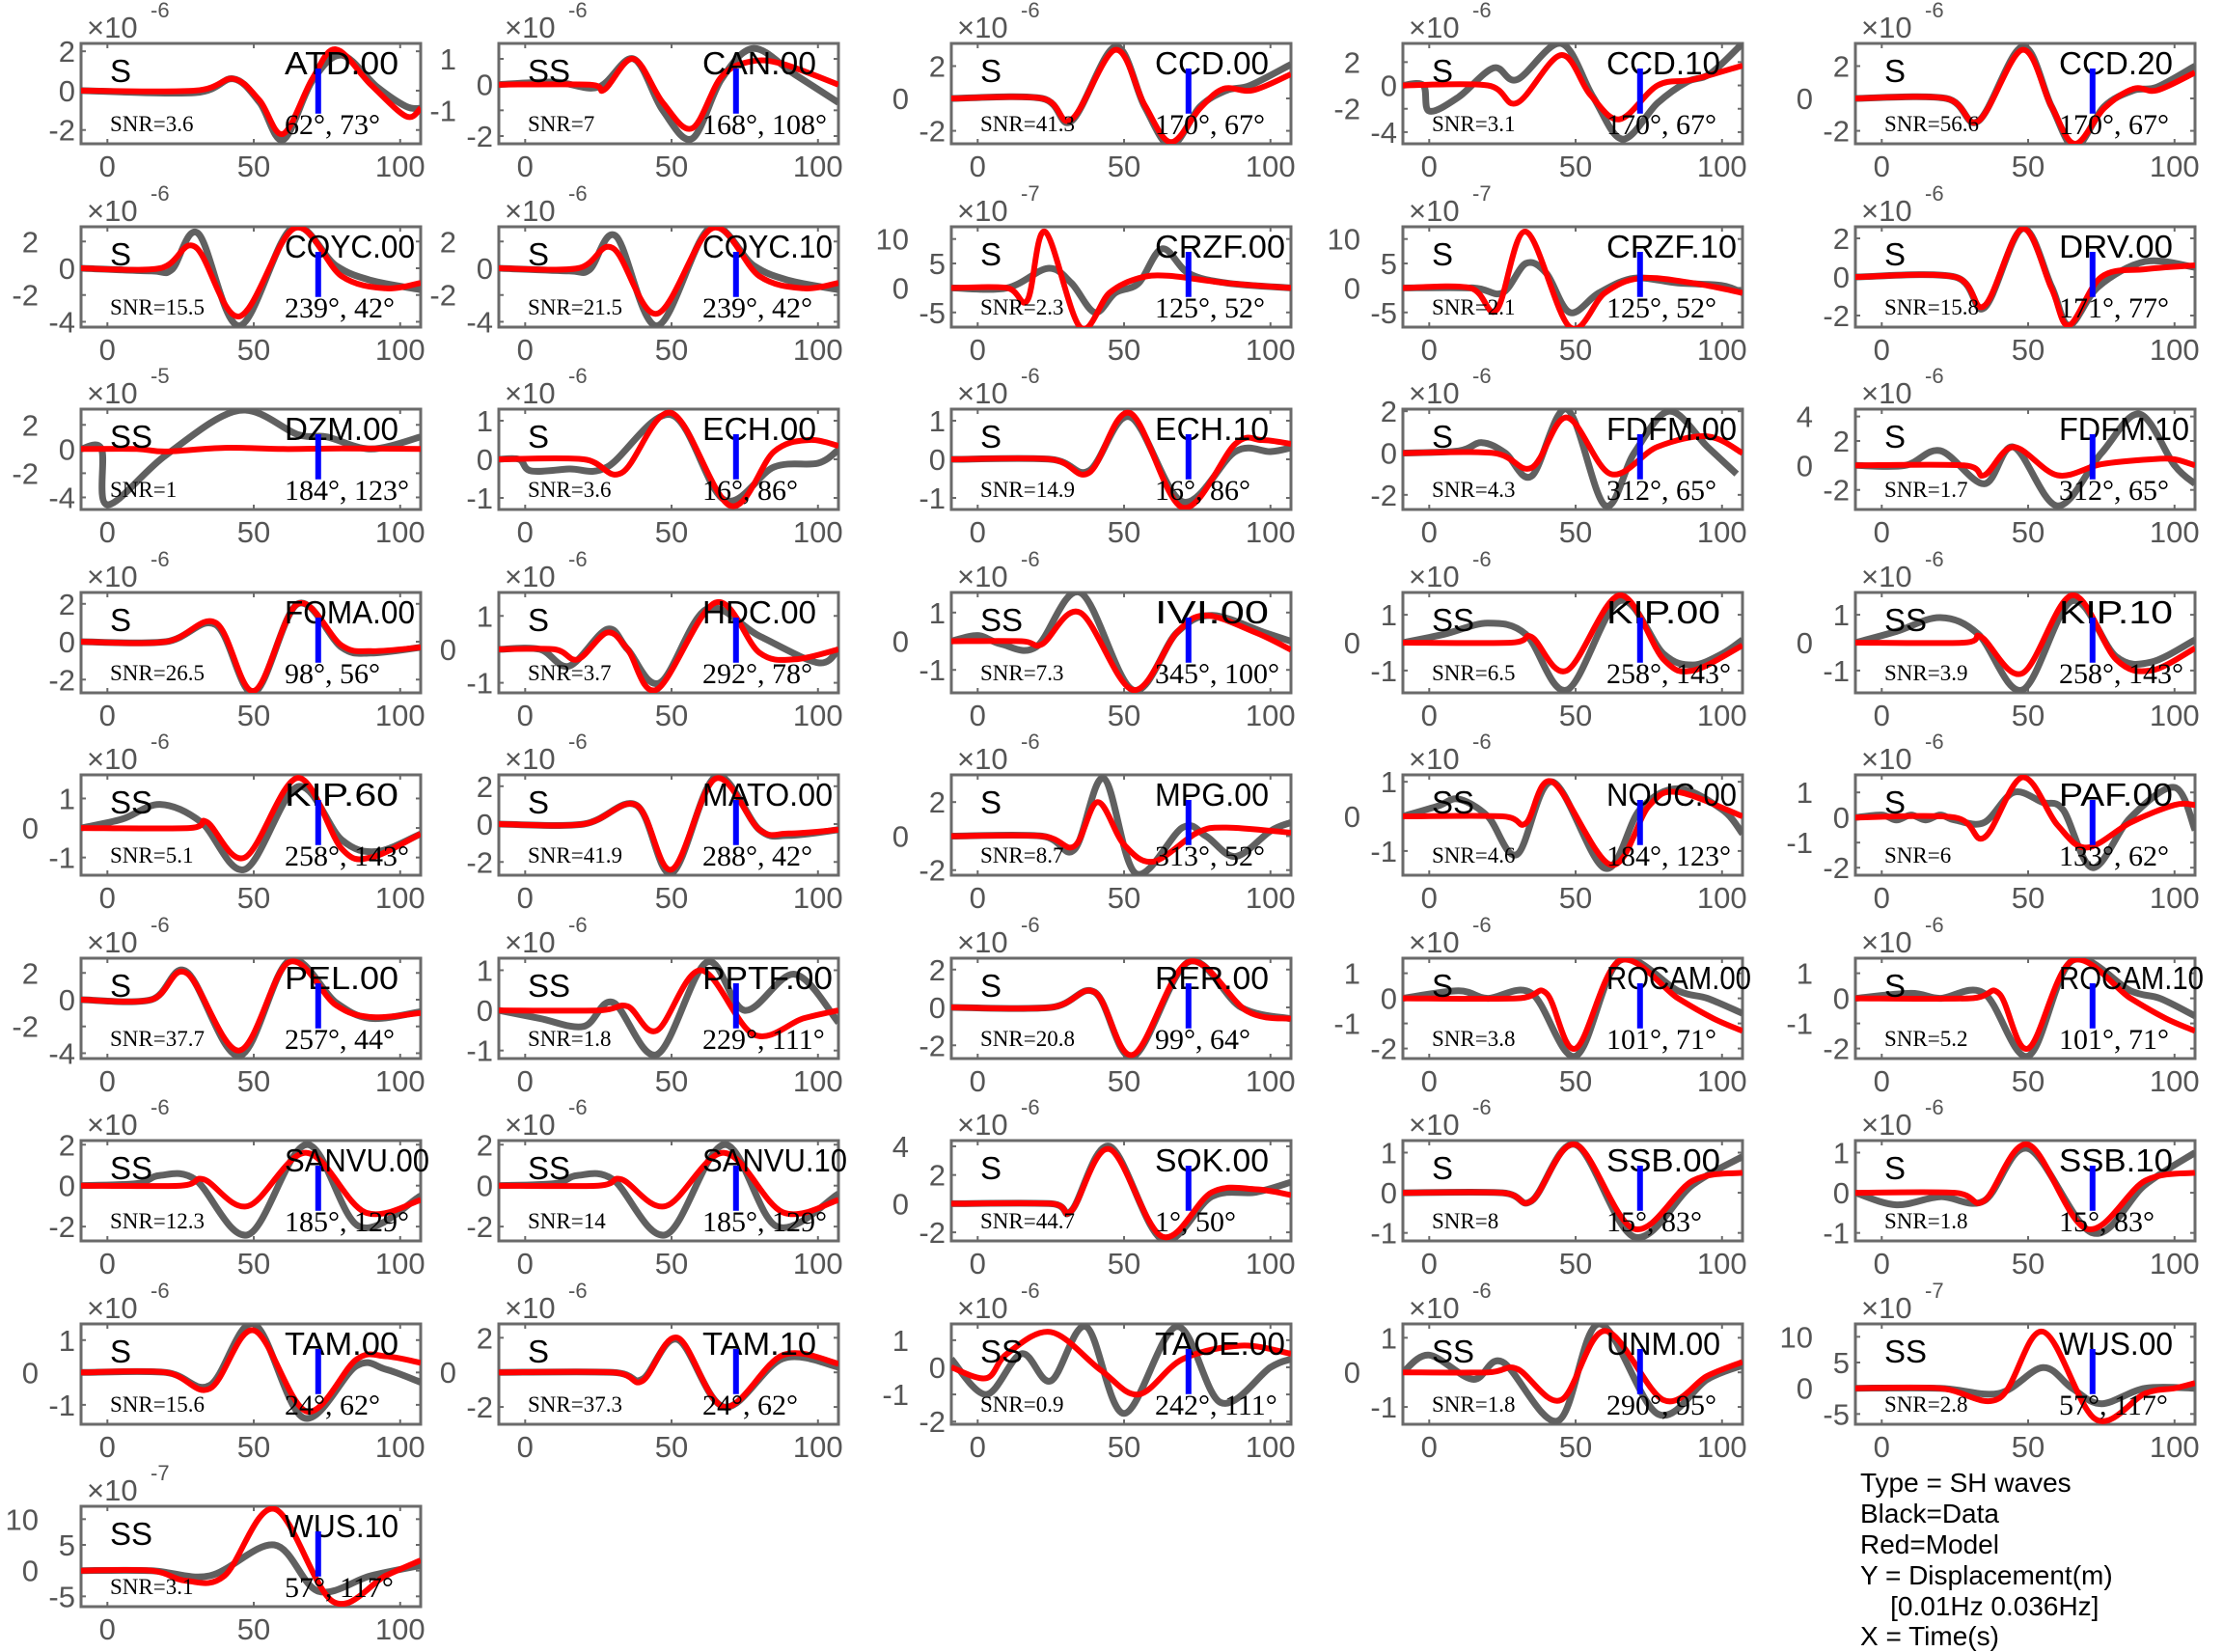  Describe the element at coordinates (1021, 307) in the screenshot. I see `snr-label: SNR=2.3` at that location.